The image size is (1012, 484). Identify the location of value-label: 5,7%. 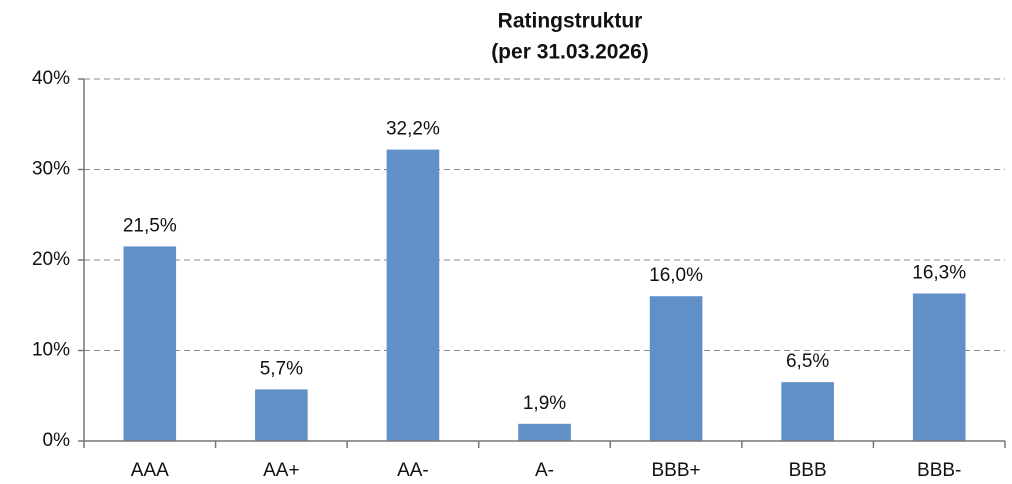
(281, 368).